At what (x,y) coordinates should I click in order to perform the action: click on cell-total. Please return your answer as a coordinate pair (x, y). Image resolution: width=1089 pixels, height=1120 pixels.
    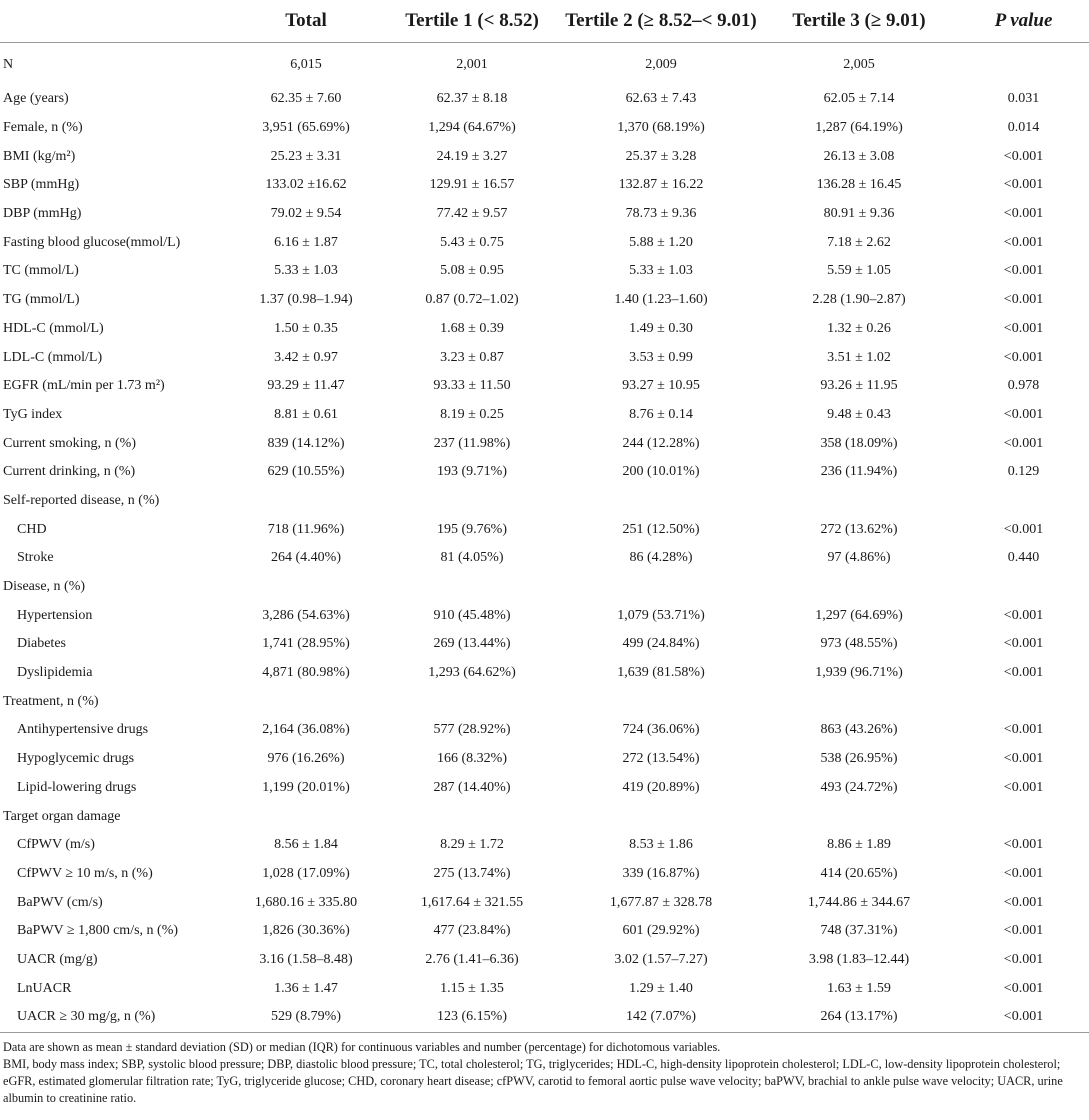
    Looking at the image, I should click on (306, 501).